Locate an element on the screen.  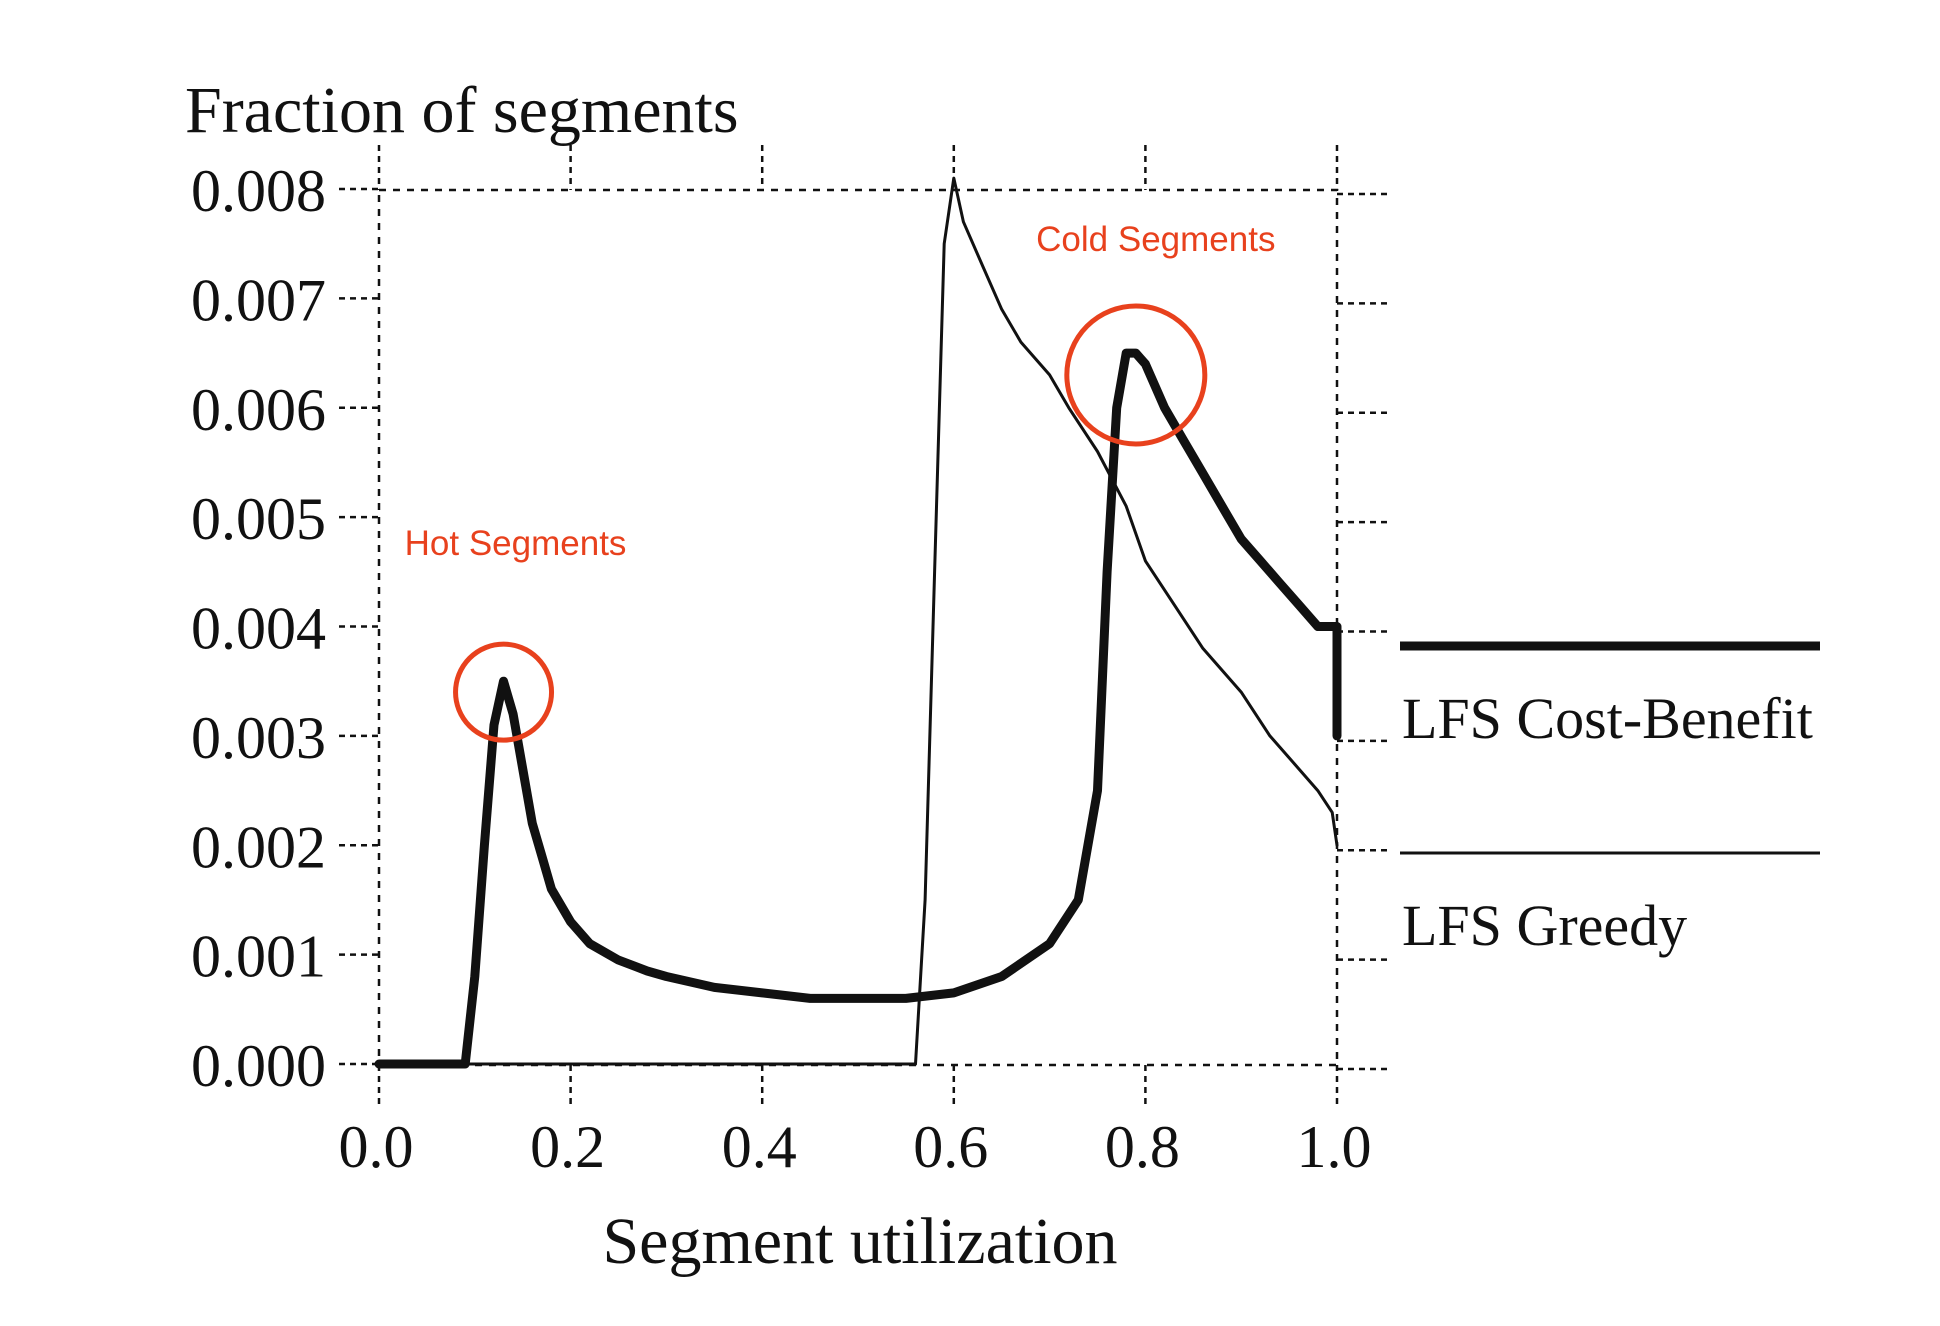
y-tick-label: 0.005 is located at coordinates (258, 519).